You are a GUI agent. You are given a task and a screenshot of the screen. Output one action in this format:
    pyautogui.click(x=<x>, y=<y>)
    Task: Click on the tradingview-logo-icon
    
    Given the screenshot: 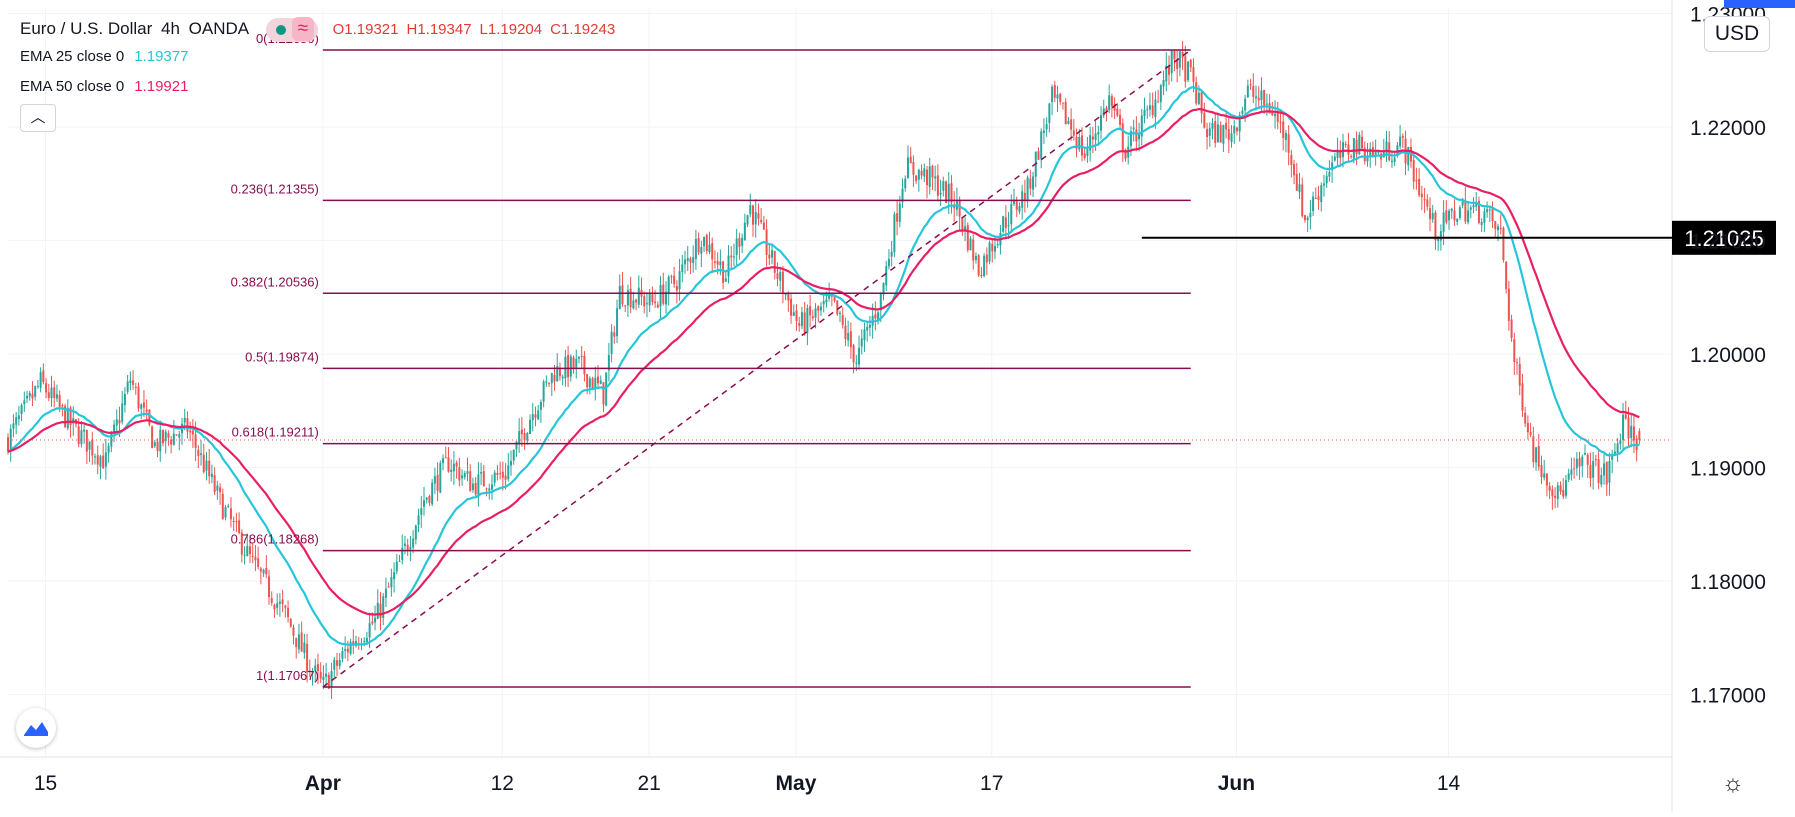 What is the action you would take?
    pyautogui.click(x=36, y=728)
    